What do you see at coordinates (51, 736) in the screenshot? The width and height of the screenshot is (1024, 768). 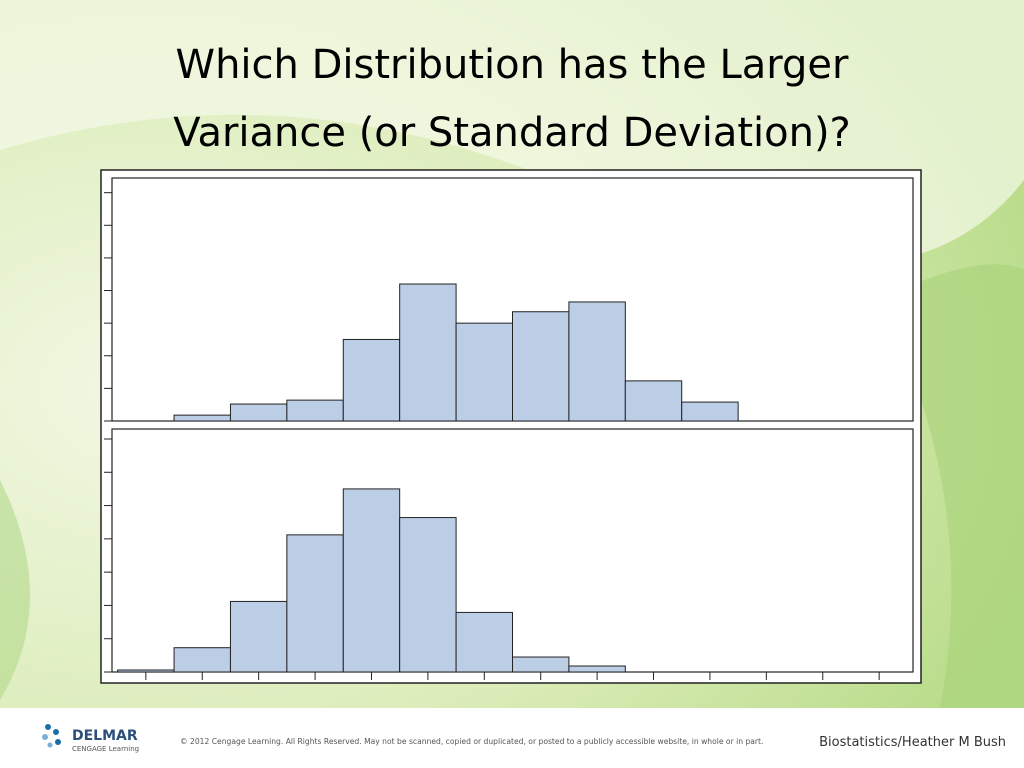 I see `logo-icon` at bounding box center [51, 736].